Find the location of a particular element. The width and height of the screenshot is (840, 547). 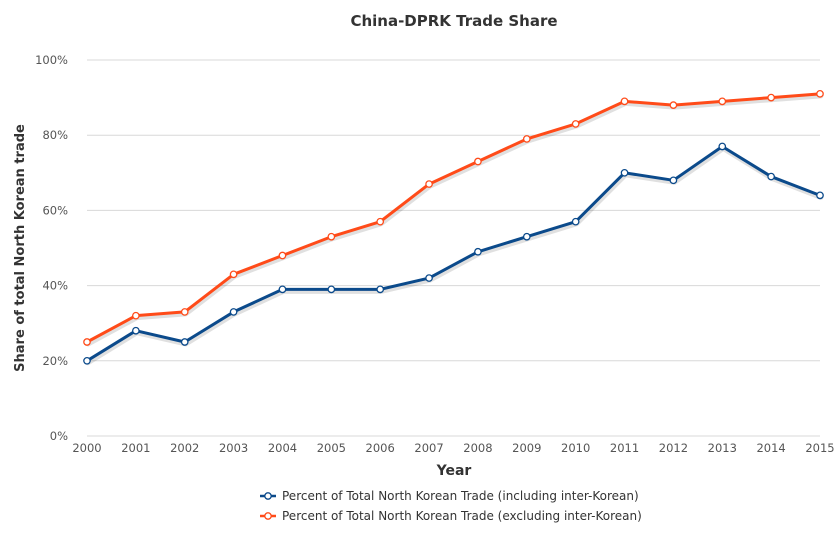

x-tick-label: 2014 is located at coordinates (770, 448).